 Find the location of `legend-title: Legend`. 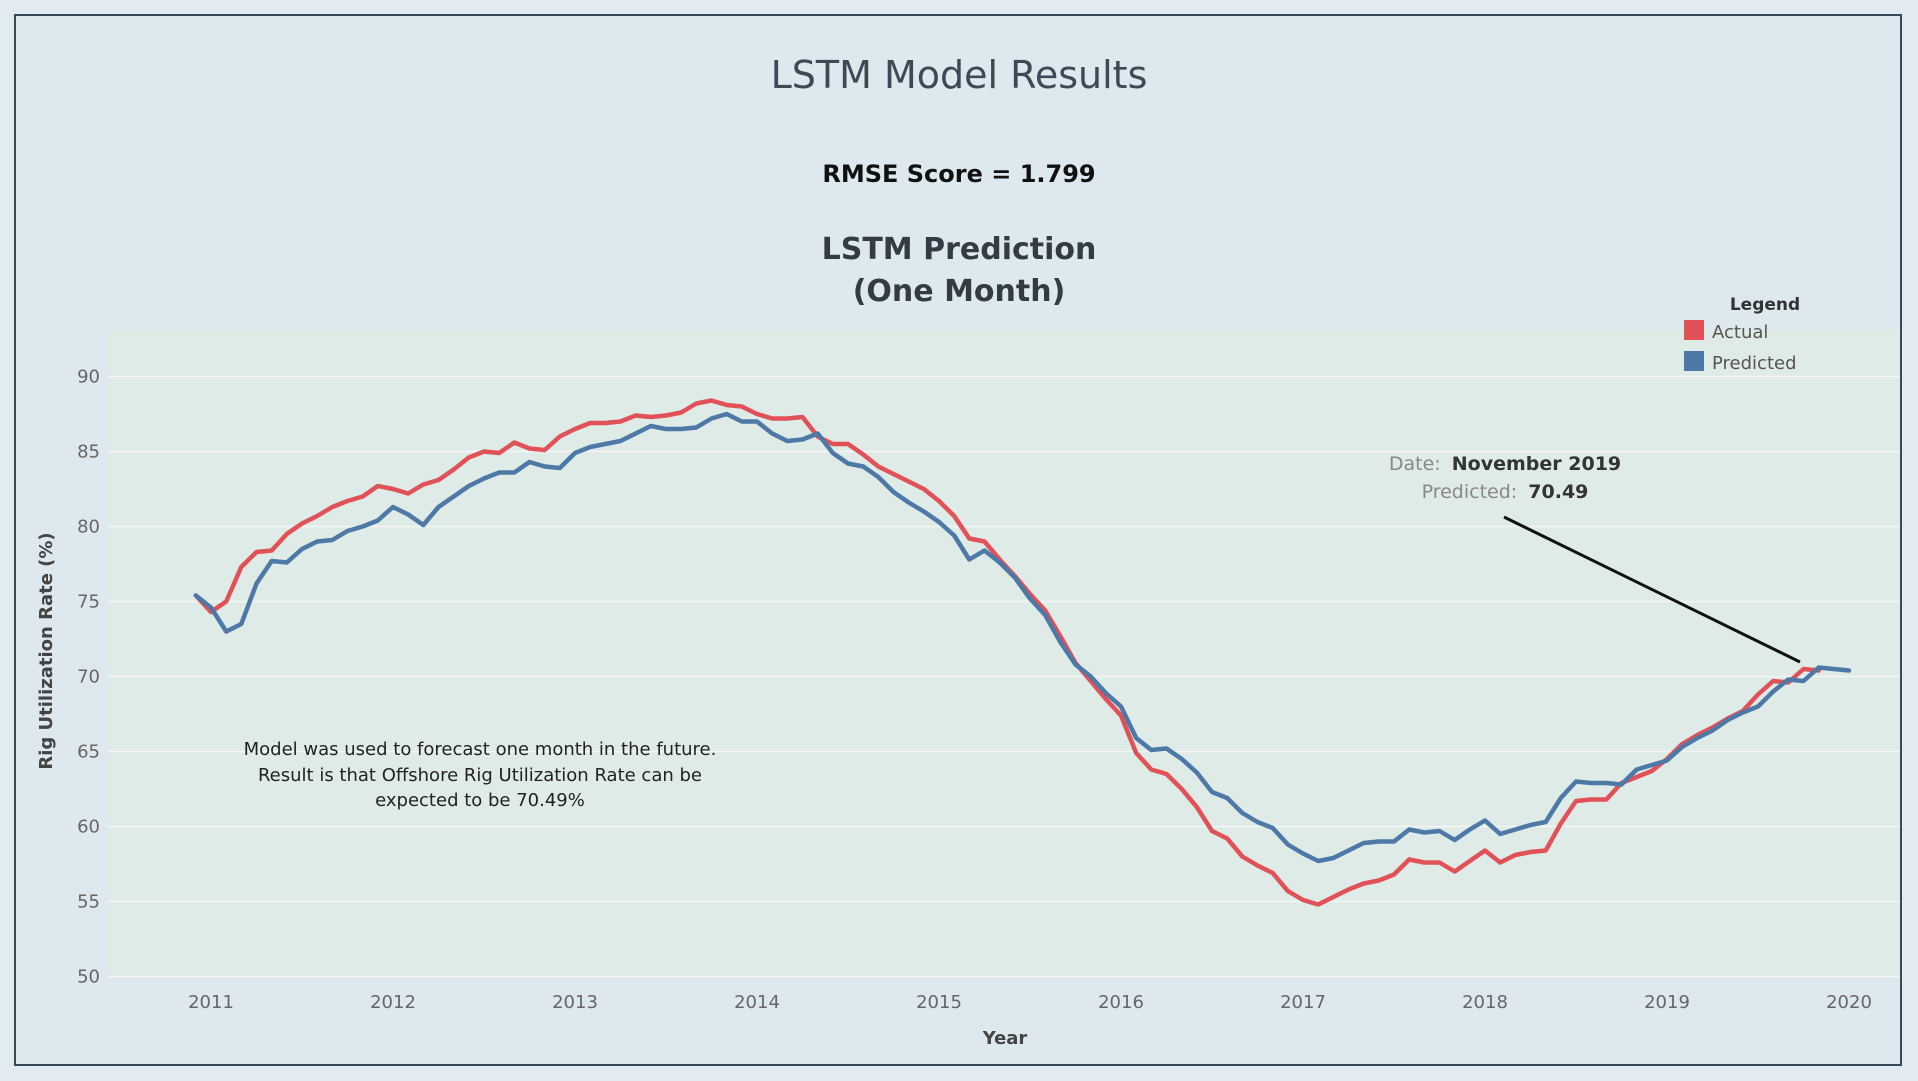

legend-title: Legend is located at coordinates (1765, 305).